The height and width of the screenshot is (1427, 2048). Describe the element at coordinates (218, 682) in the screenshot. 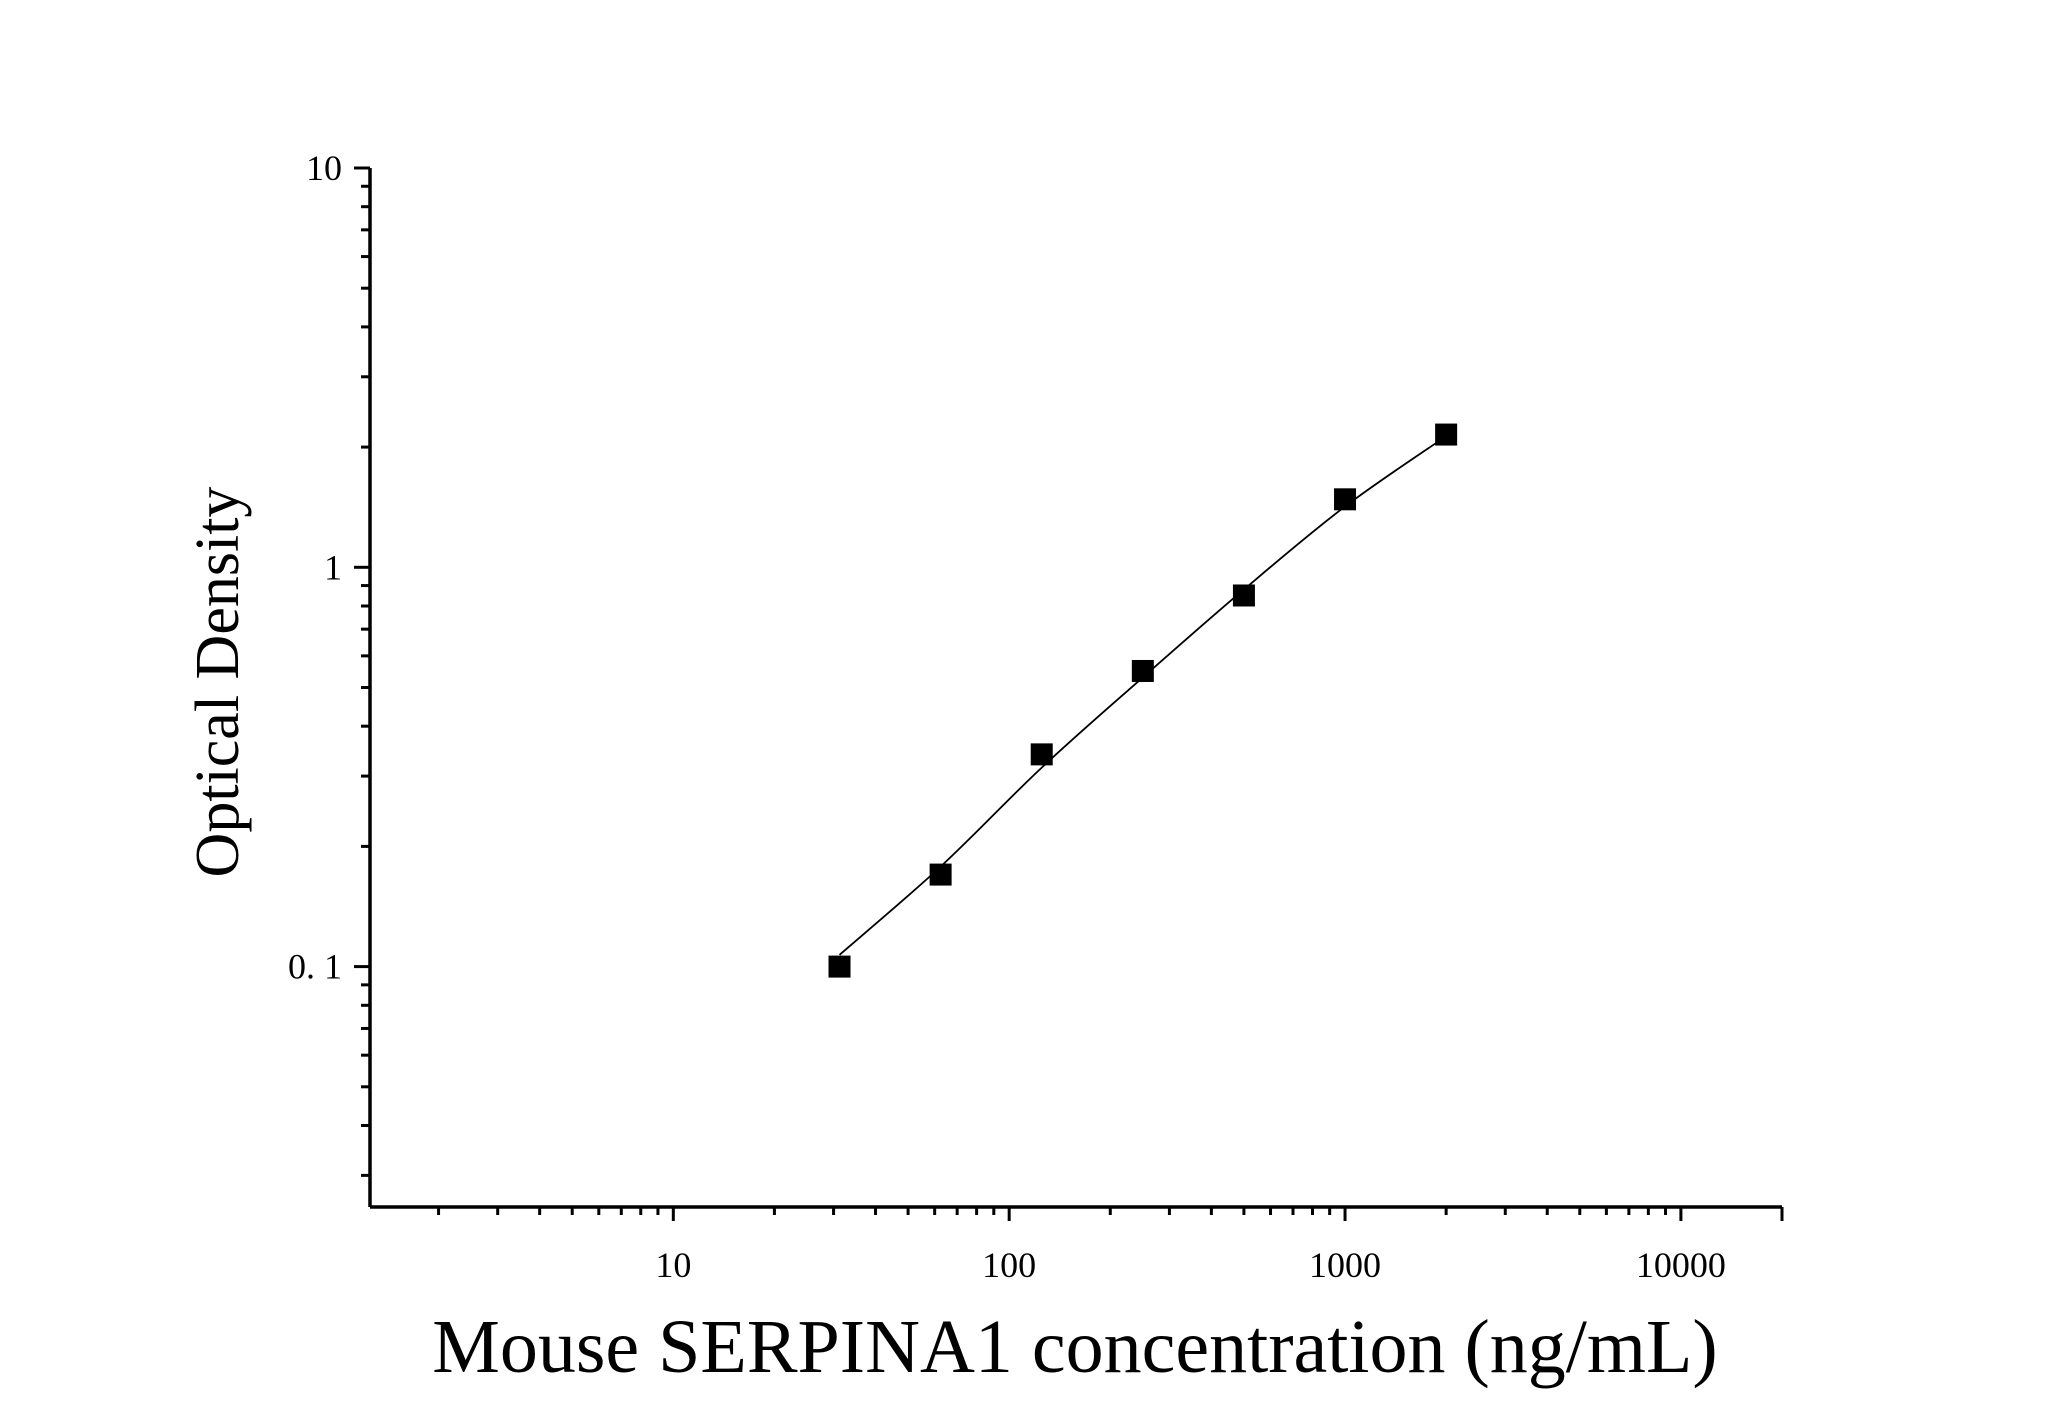

I see `y-axis-title: Optical Density` at that location.